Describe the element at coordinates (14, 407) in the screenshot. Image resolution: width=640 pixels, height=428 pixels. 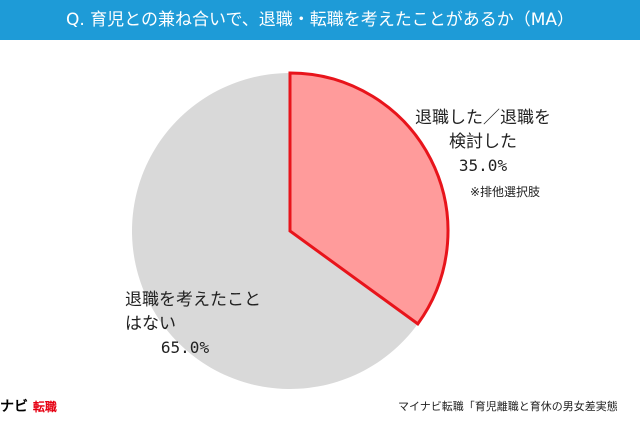
I see `logo-text: ナビ` at that location.